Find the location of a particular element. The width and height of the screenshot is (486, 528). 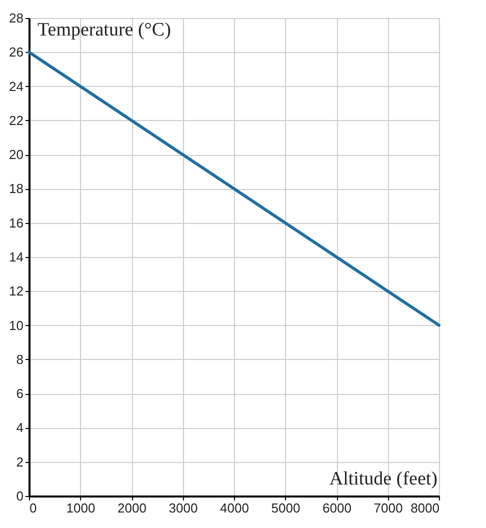

y-tick-label: 12 is located at coordinates (16, 291).